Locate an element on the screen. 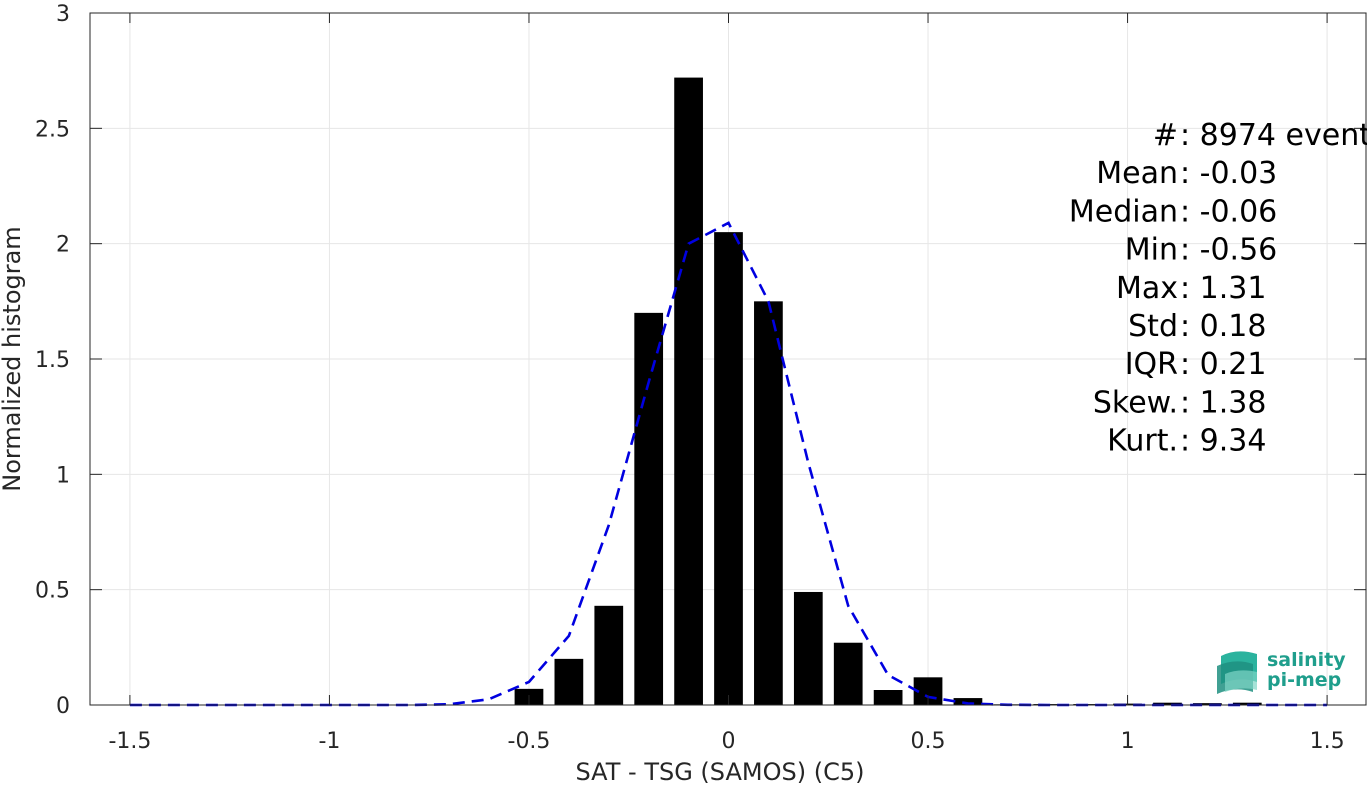 The width and height of the screenshot is (1367, 785). stat-value: : 1.31 is located at coordinates (1223, 288).